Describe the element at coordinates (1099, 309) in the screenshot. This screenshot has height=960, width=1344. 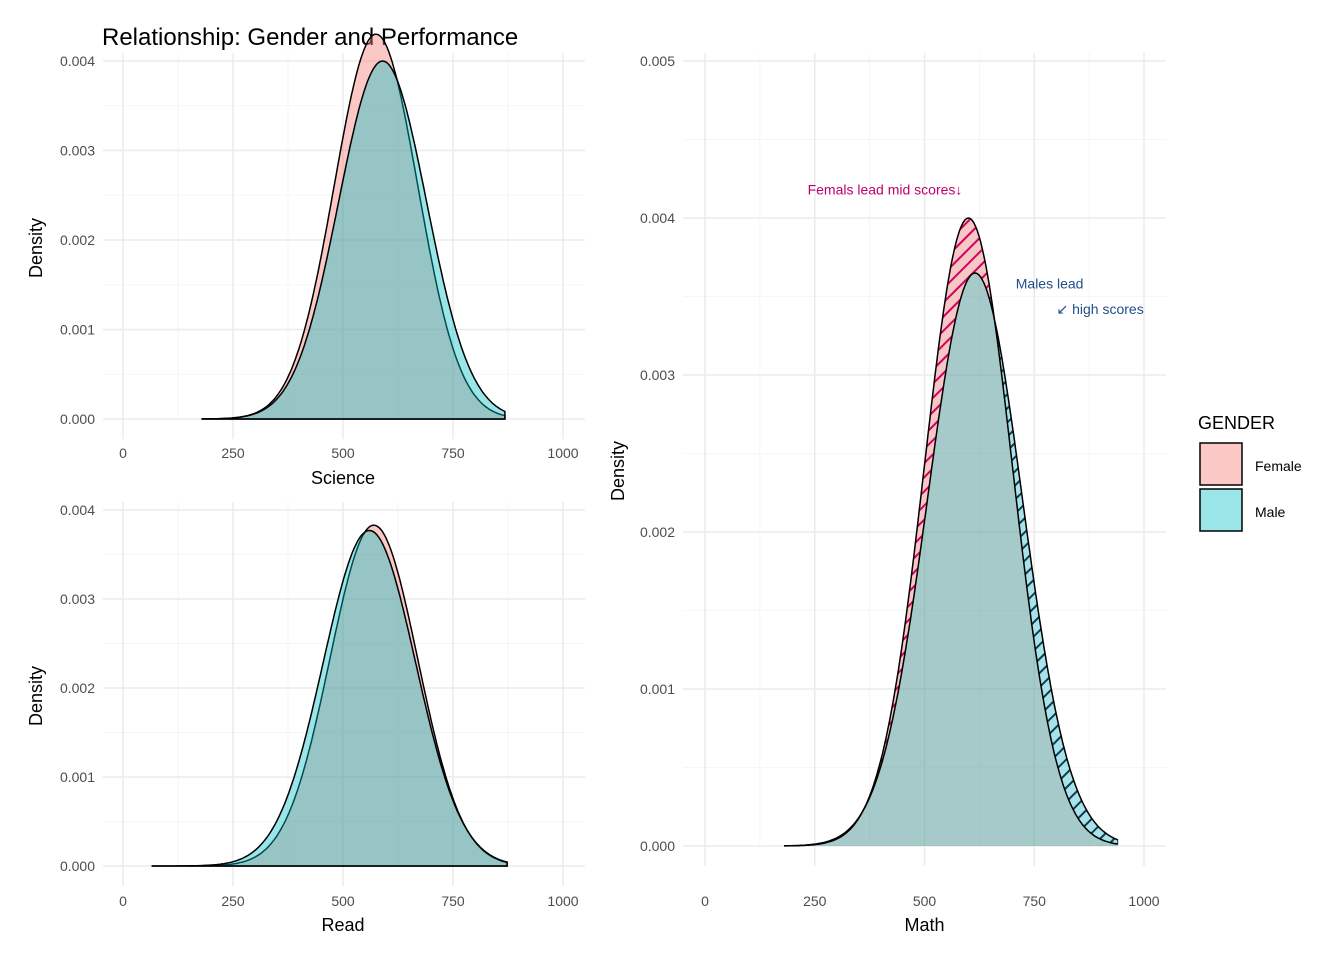
I see `annotation-text: ↙ high scores` at that location.